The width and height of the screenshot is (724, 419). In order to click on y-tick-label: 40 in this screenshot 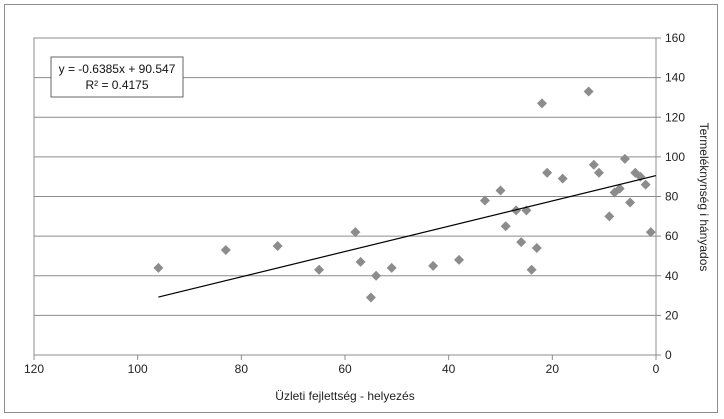, I will do `click(672, 276)`.